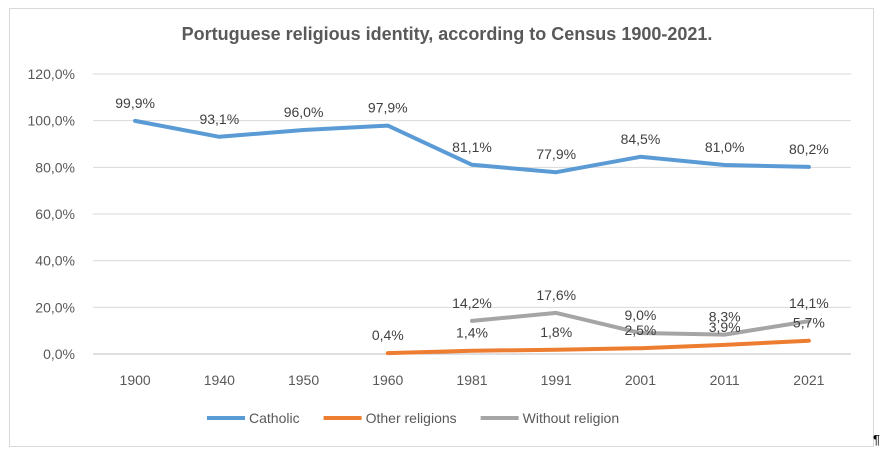 This screenshot has height=455, width=882. What do you see at coordinates (51, 74) in the screenshot?
I see `y-tick-label: 120,0%` at bounding box center [51, 74].